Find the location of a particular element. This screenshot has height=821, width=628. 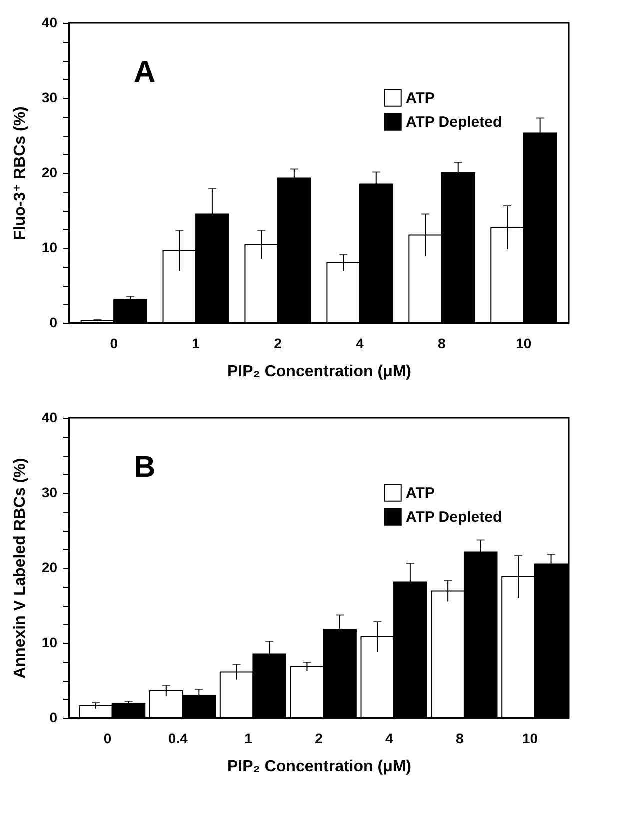

annotation: B is located at coordinates (145, 467).